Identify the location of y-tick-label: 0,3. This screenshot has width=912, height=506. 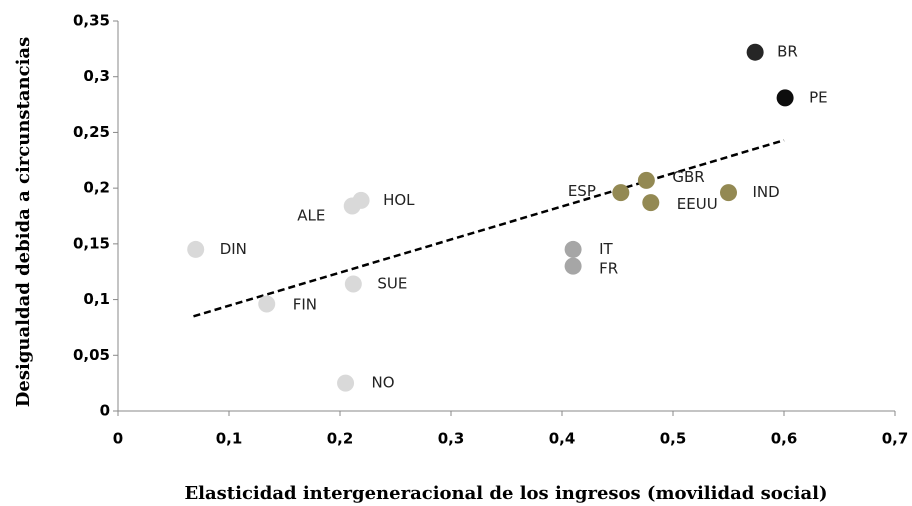
(96, 76).